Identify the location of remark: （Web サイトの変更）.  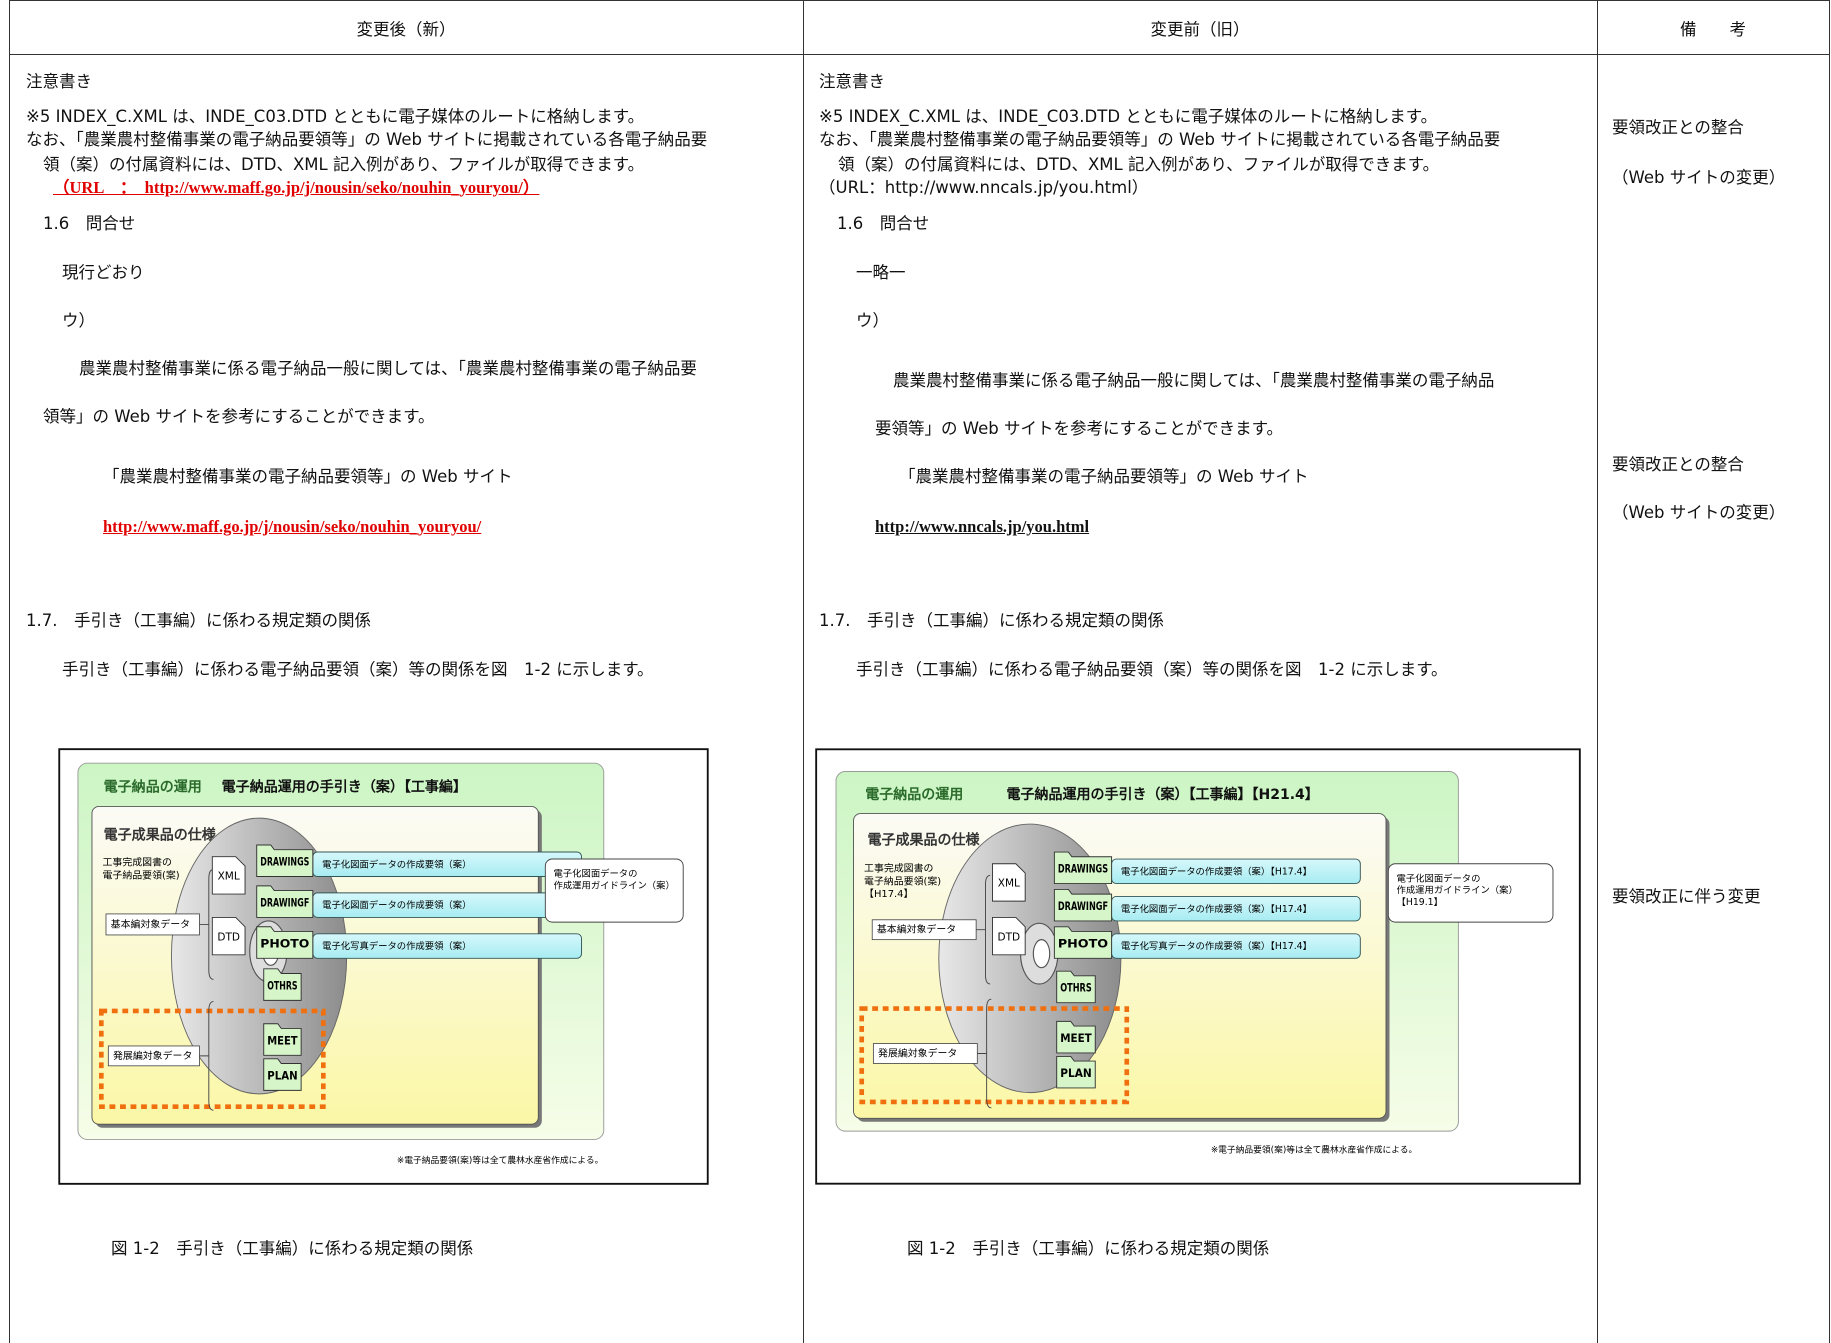
(1699, 177).